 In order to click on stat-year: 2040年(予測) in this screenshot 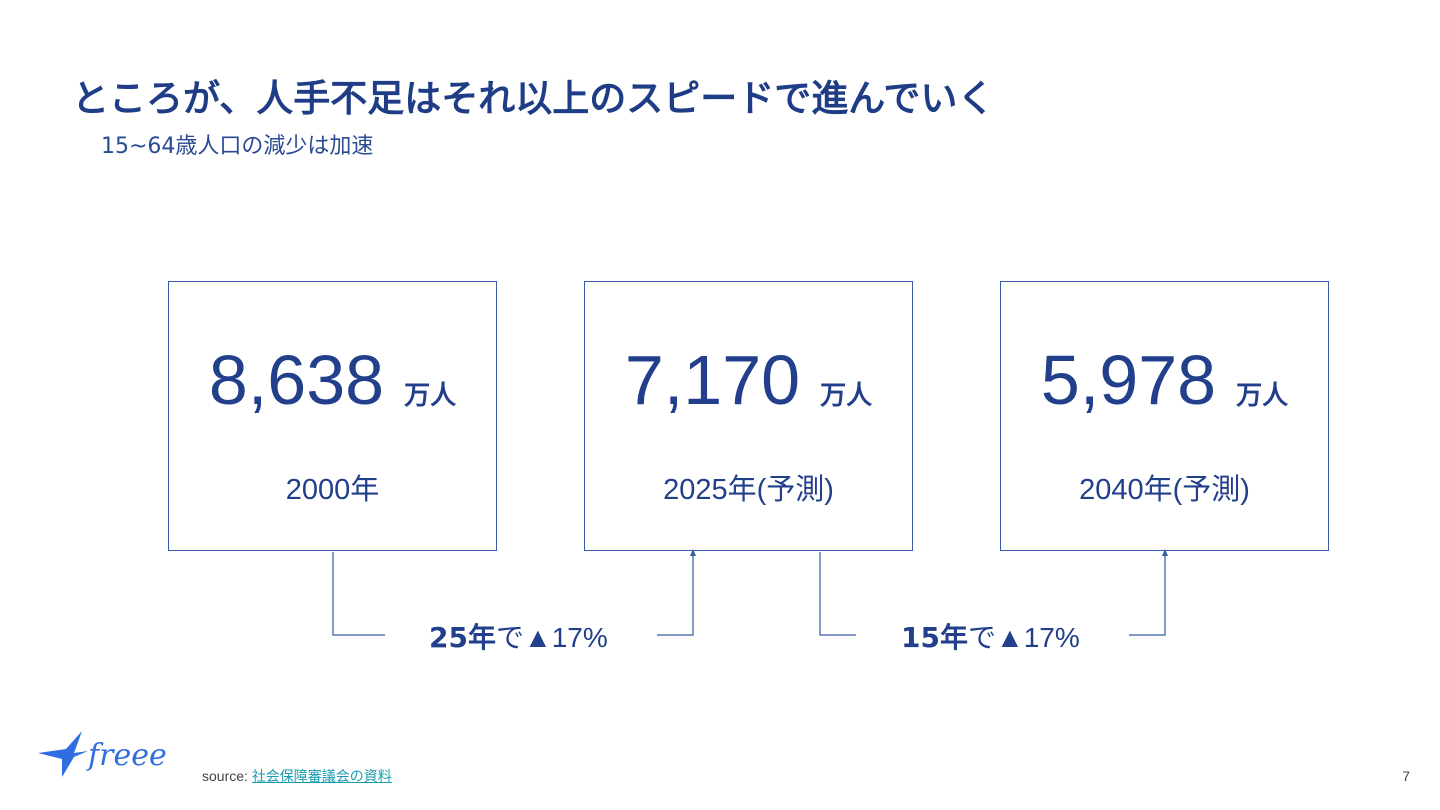, I will do `click(1164, 490)`.